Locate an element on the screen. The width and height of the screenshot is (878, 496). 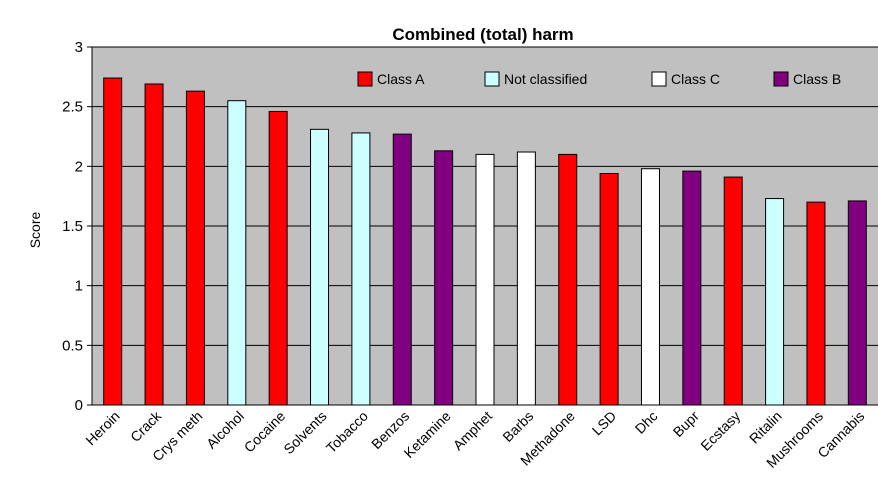
bar-benzos is located at coordinates (402, 269).